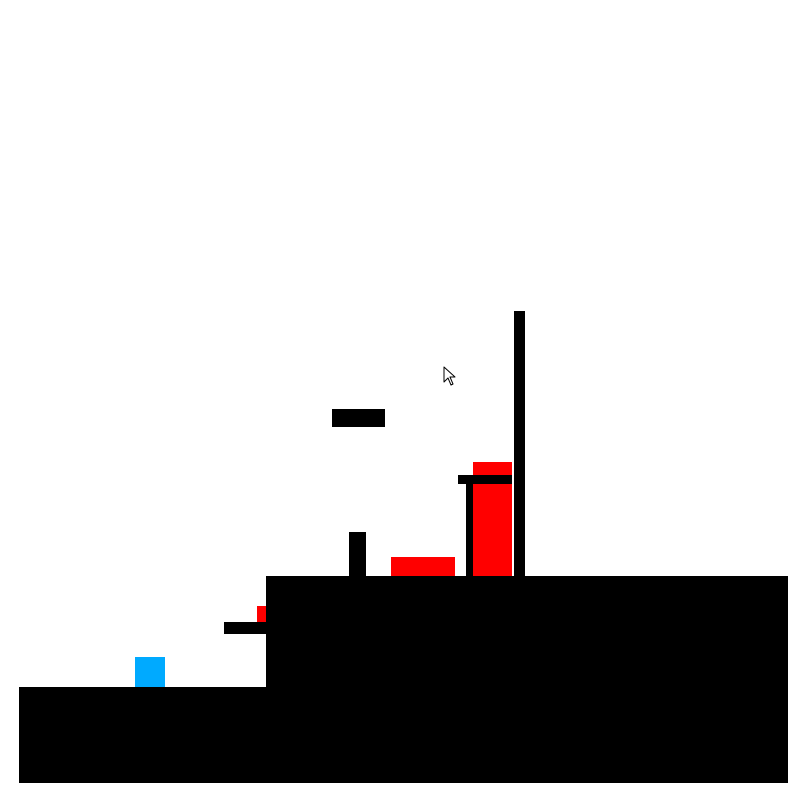 The image size is (800, 799). Describe the element at coordinates (150, 672) in the screenshot. I see `player-block` at that location.